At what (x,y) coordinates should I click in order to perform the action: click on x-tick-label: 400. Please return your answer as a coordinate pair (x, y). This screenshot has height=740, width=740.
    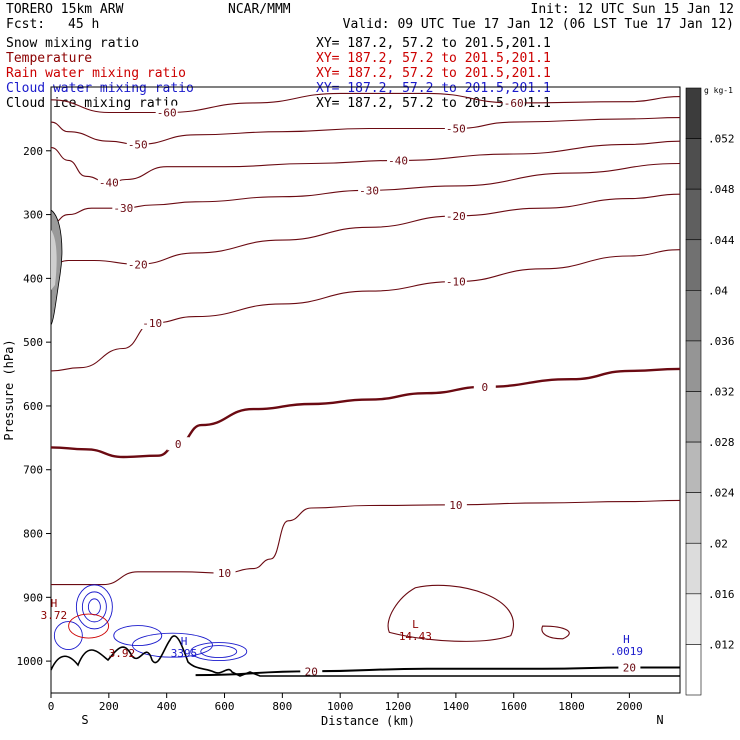
    Looking at the image, I should click on (167, 706).